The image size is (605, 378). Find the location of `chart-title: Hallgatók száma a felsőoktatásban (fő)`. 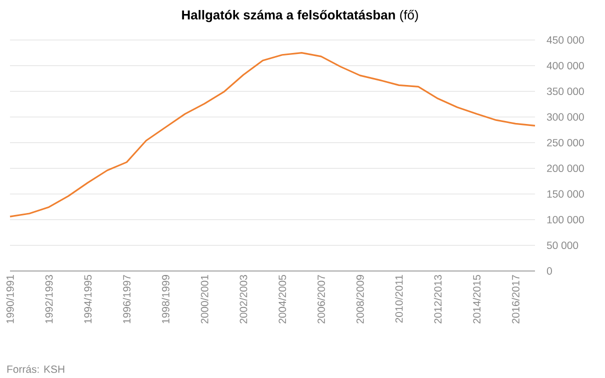

chart-title: Hallgatók száma a felsőoktatásban (fő) is located at coordinates (300, 16).